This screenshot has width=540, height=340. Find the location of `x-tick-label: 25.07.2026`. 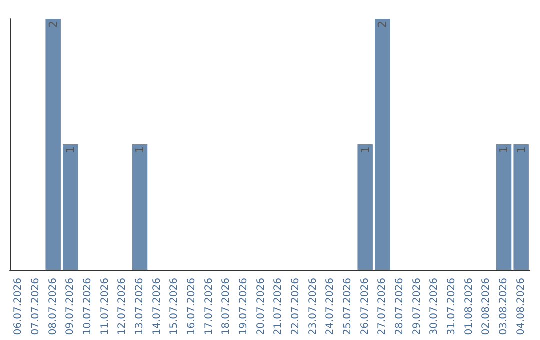

x-tick-label: 25.07.2026 is located at coordinates (348, 307).